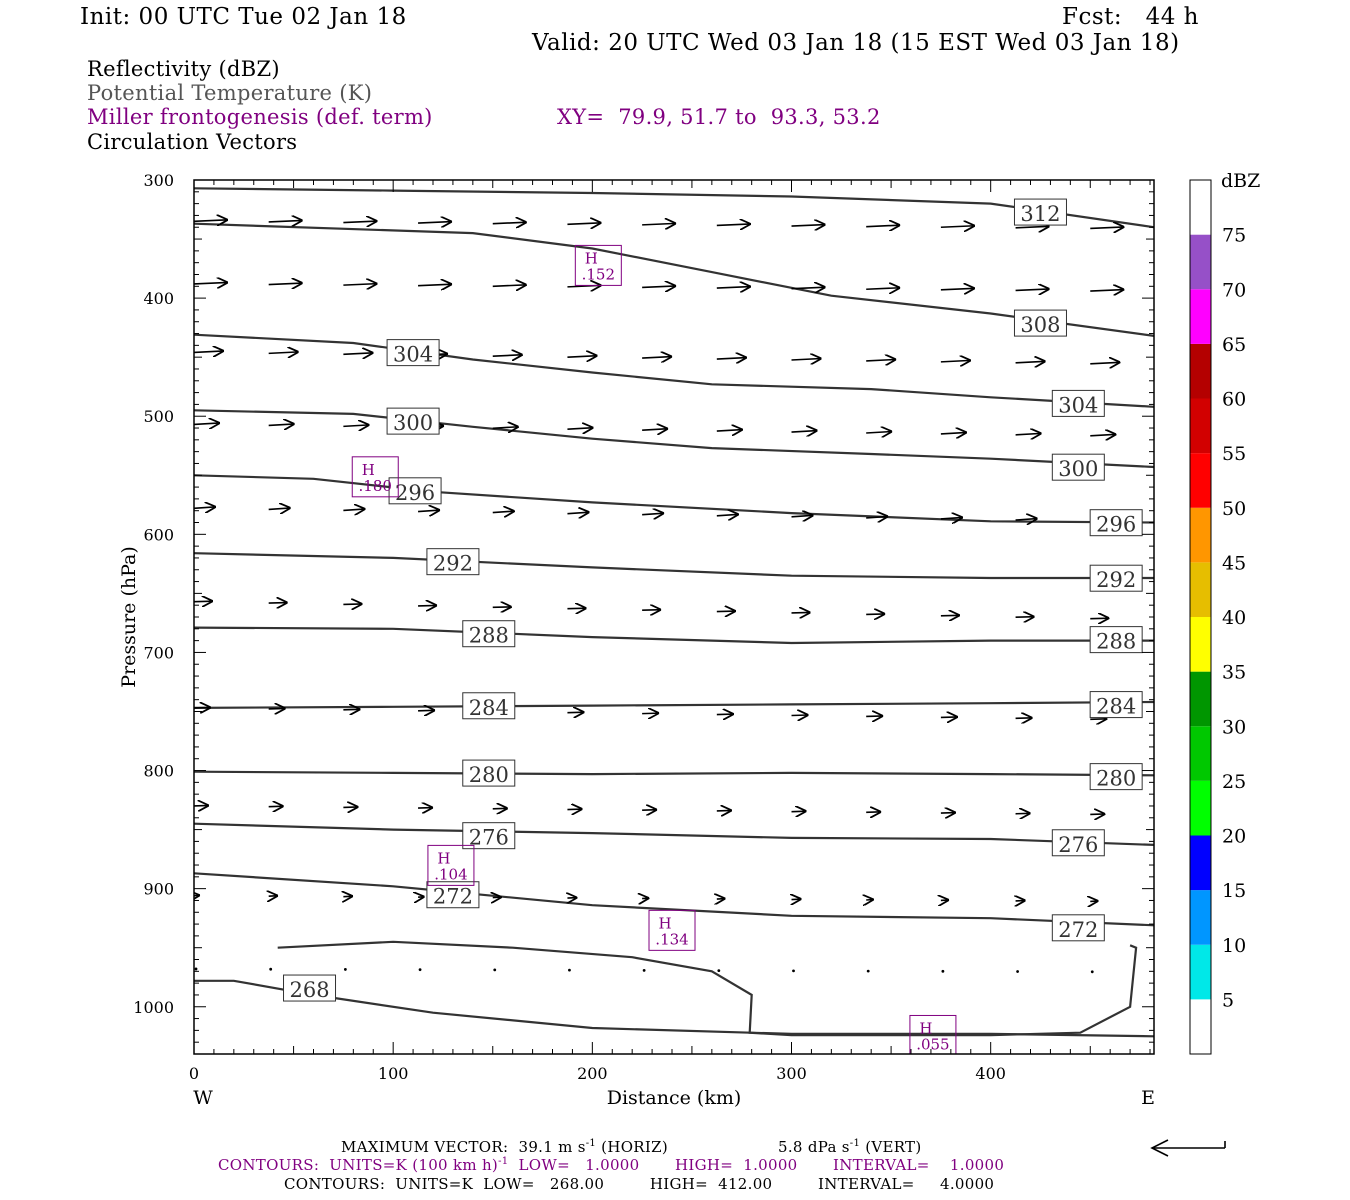 The image size is (1350, 1200). I want to click on colorbar-label: 75, so click(1234, 236).